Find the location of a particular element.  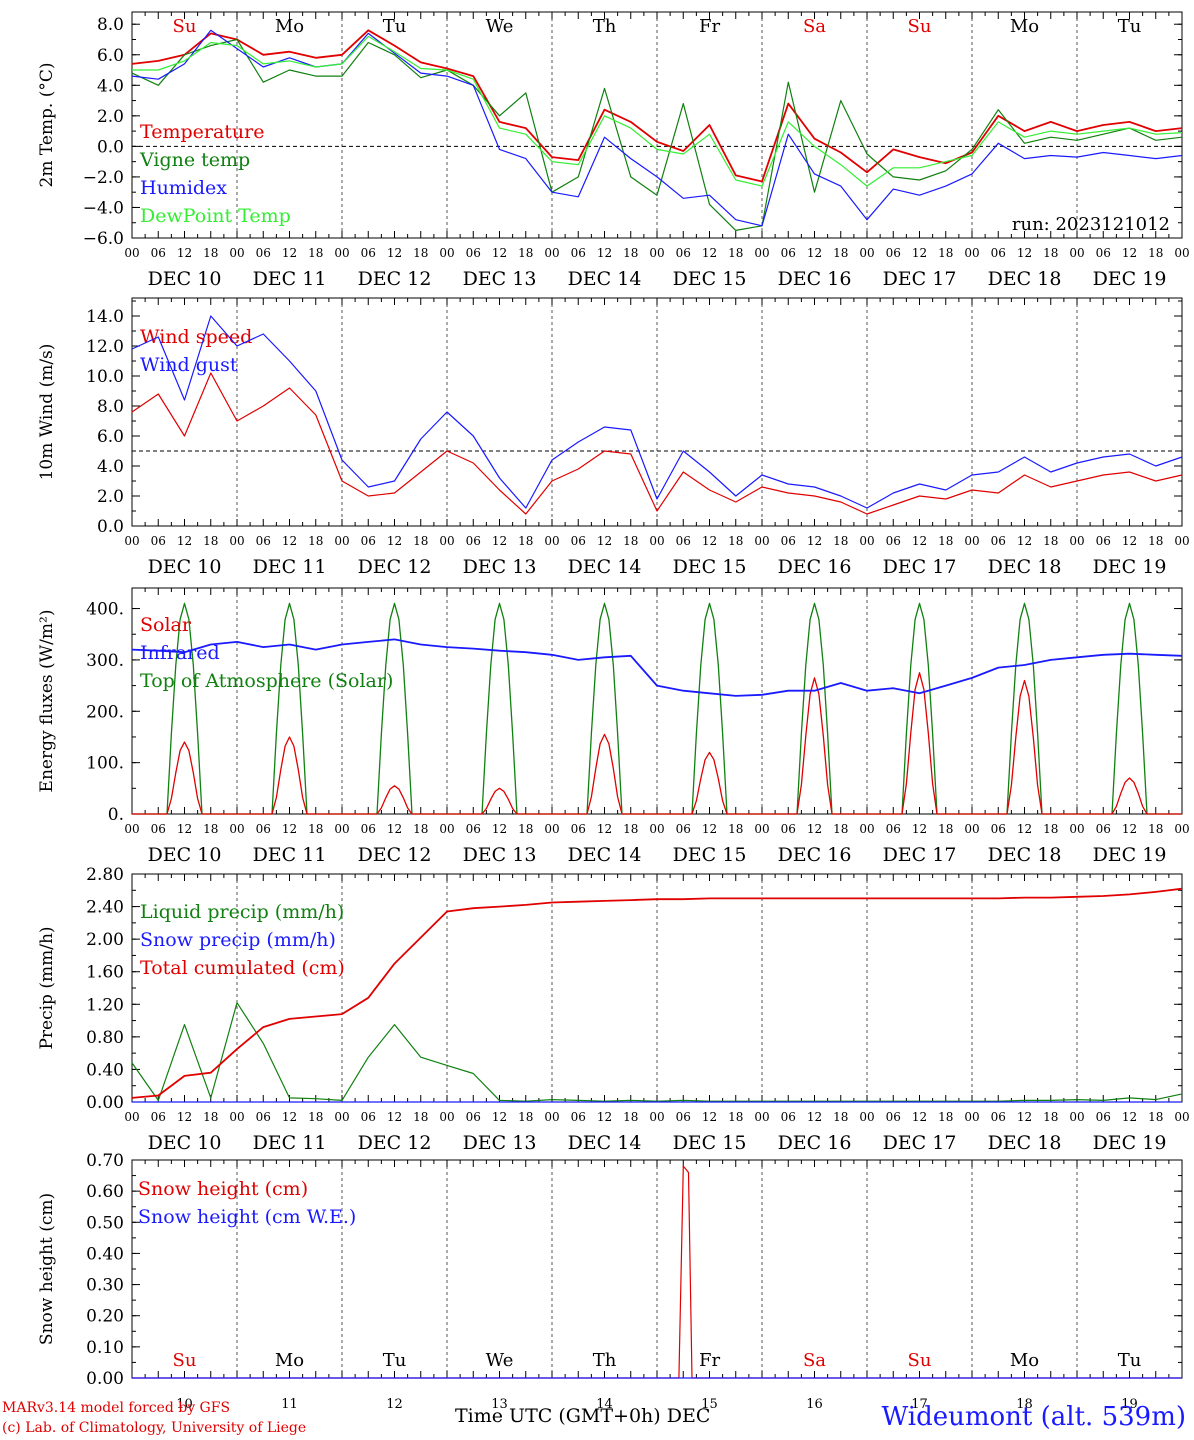

y-tick-label: 1.60 is located at coordinates (105, 973).